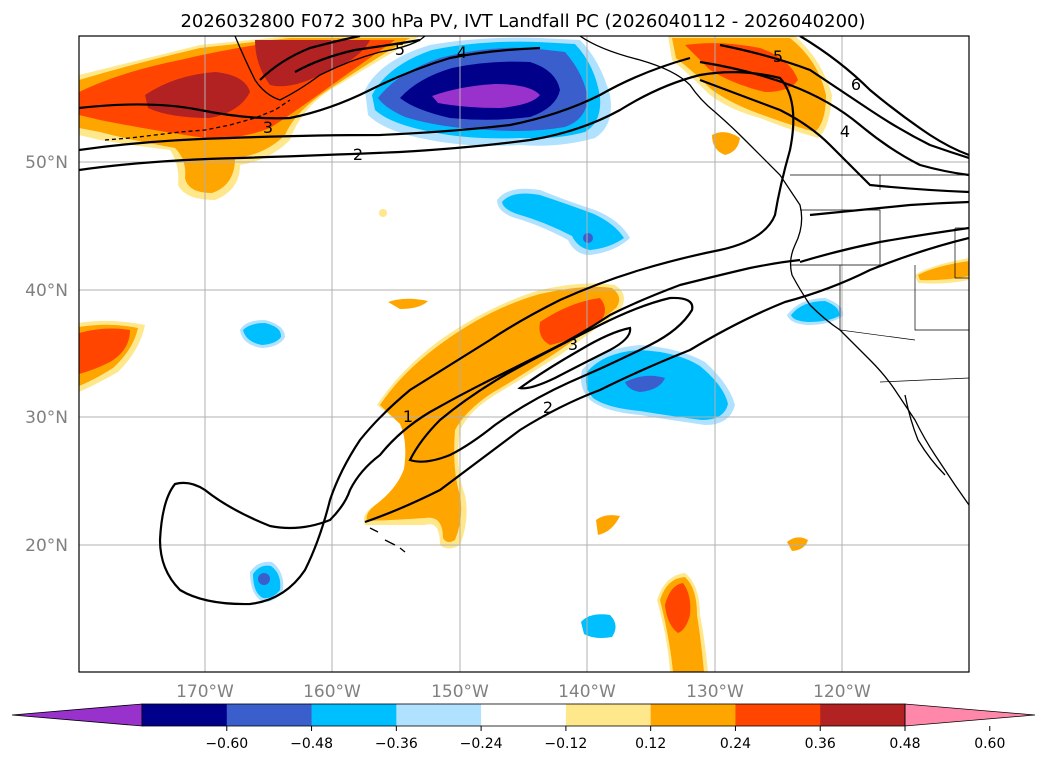  I want to click on lat-label: 50°N, so click(46, 163).